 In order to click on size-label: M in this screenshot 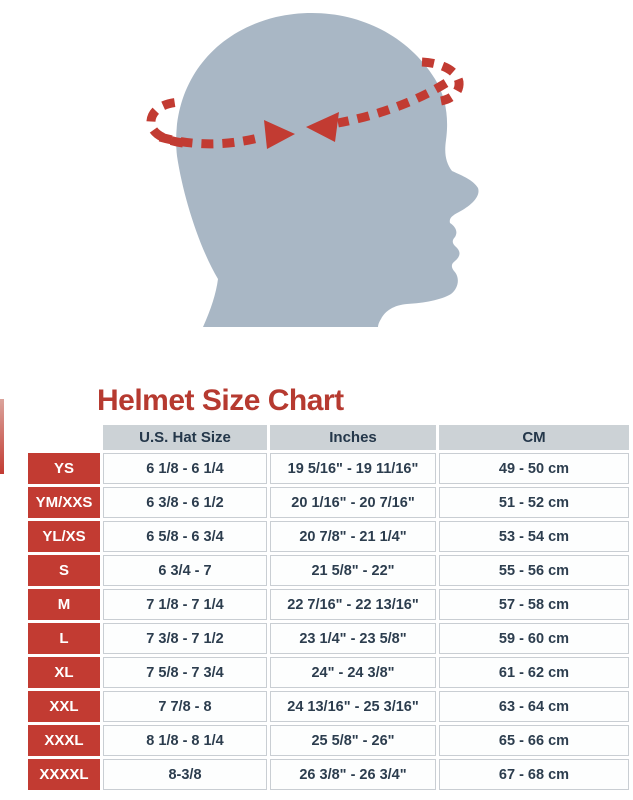, I will do `click(64, 604)`.